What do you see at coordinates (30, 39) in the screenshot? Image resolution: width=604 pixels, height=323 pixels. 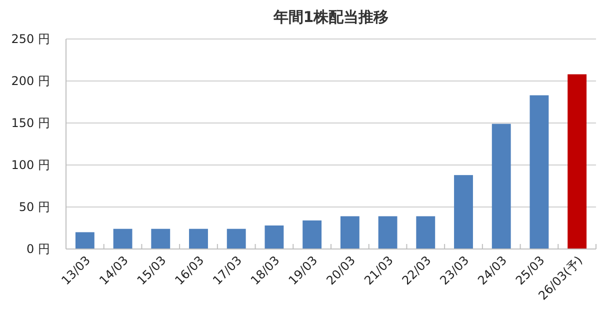 I see `y-tick-label: 250 円` at bounding box center [30, 39].